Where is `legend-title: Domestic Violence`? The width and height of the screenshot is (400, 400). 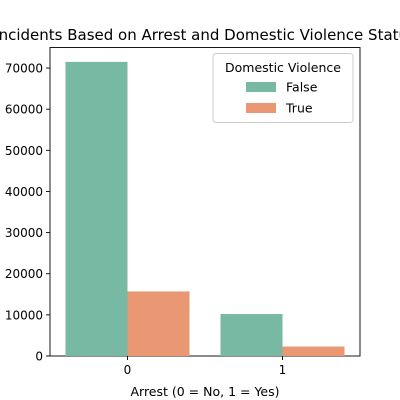 legend-title: Domestic Violence is located at coordinates (283, 67).